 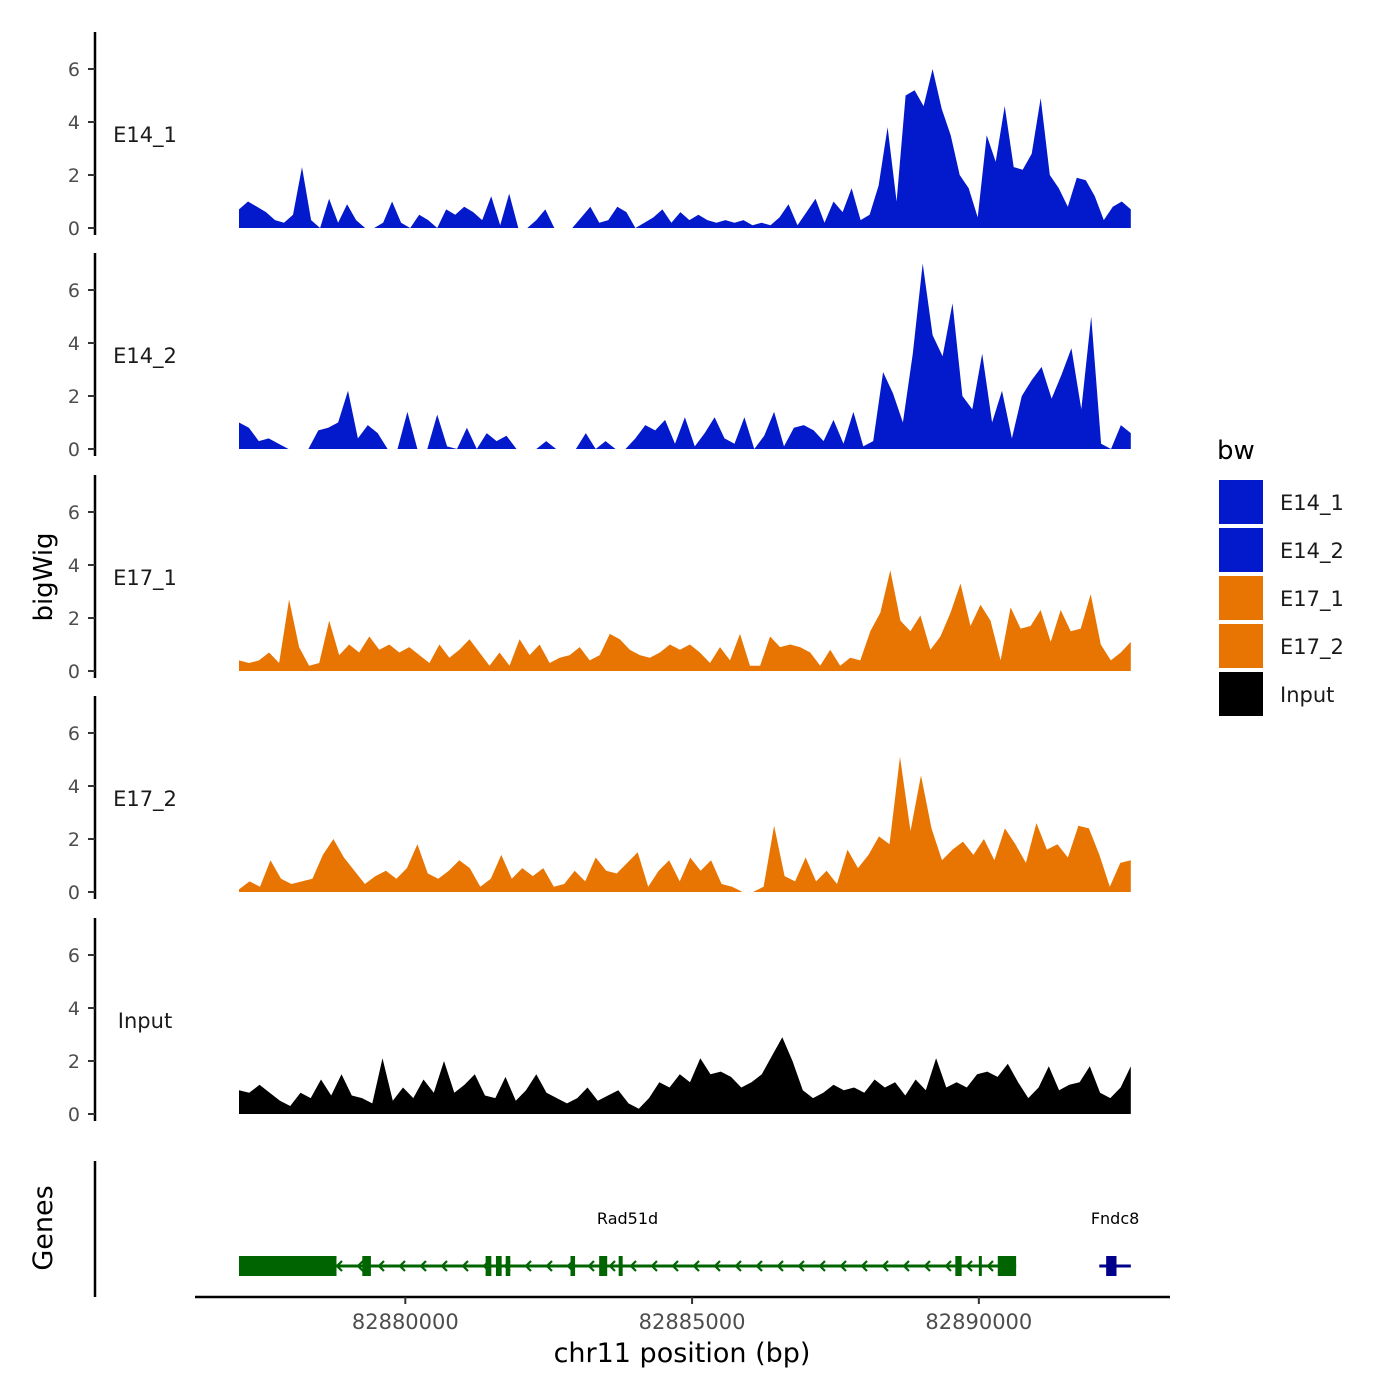 I want to click on x-axis: 82880000 82885000 82890000, so click(x=682, y=1314).